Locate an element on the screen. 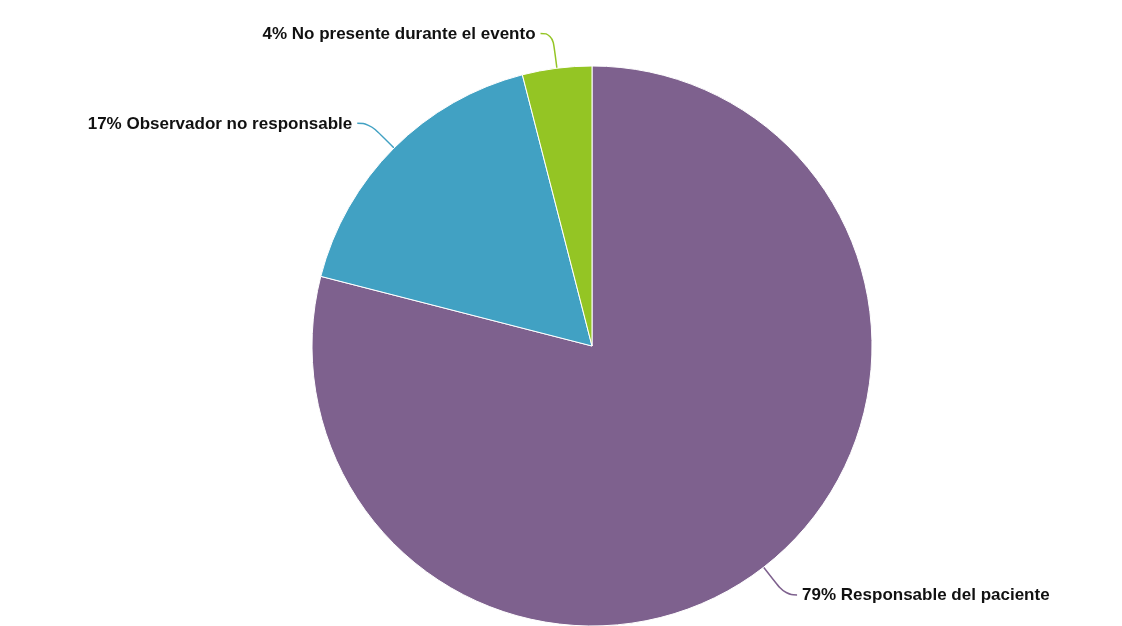 Image resolution: width=1122 pixels, height=626 pixels. slice-label: 17% Observador no responsable is located at coordinates (220, 123).